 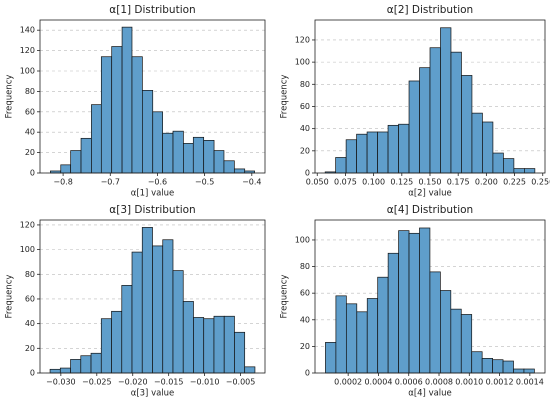 I want to click on x-tick-label: 0.0004, so click(x=378, y=382).